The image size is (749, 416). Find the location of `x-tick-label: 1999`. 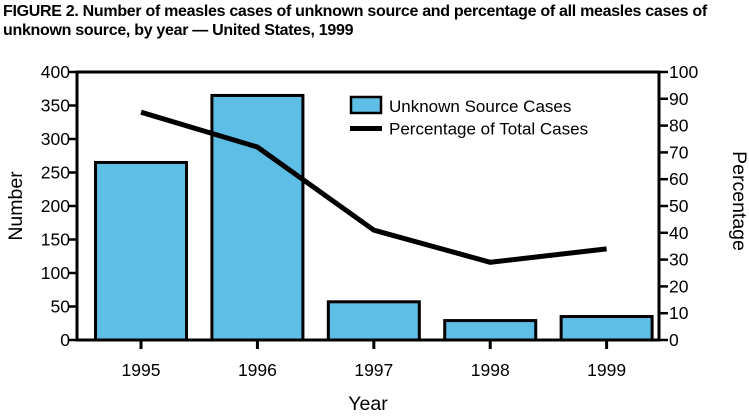

x-tick-label: 1999 is located at coordinates (606, 370).